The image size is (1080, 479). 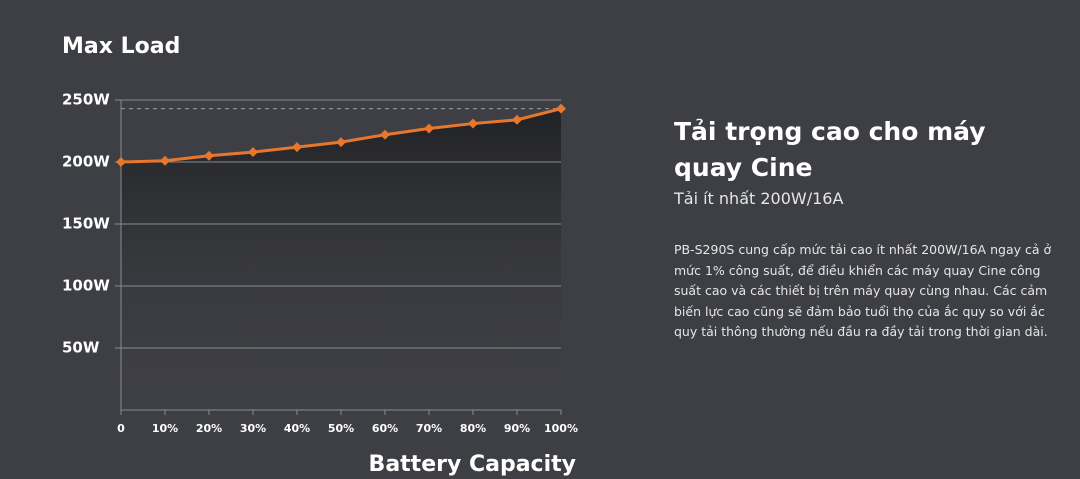 I want to click on x-axis-label: Battery Capacity, so click(x=472, y=464).